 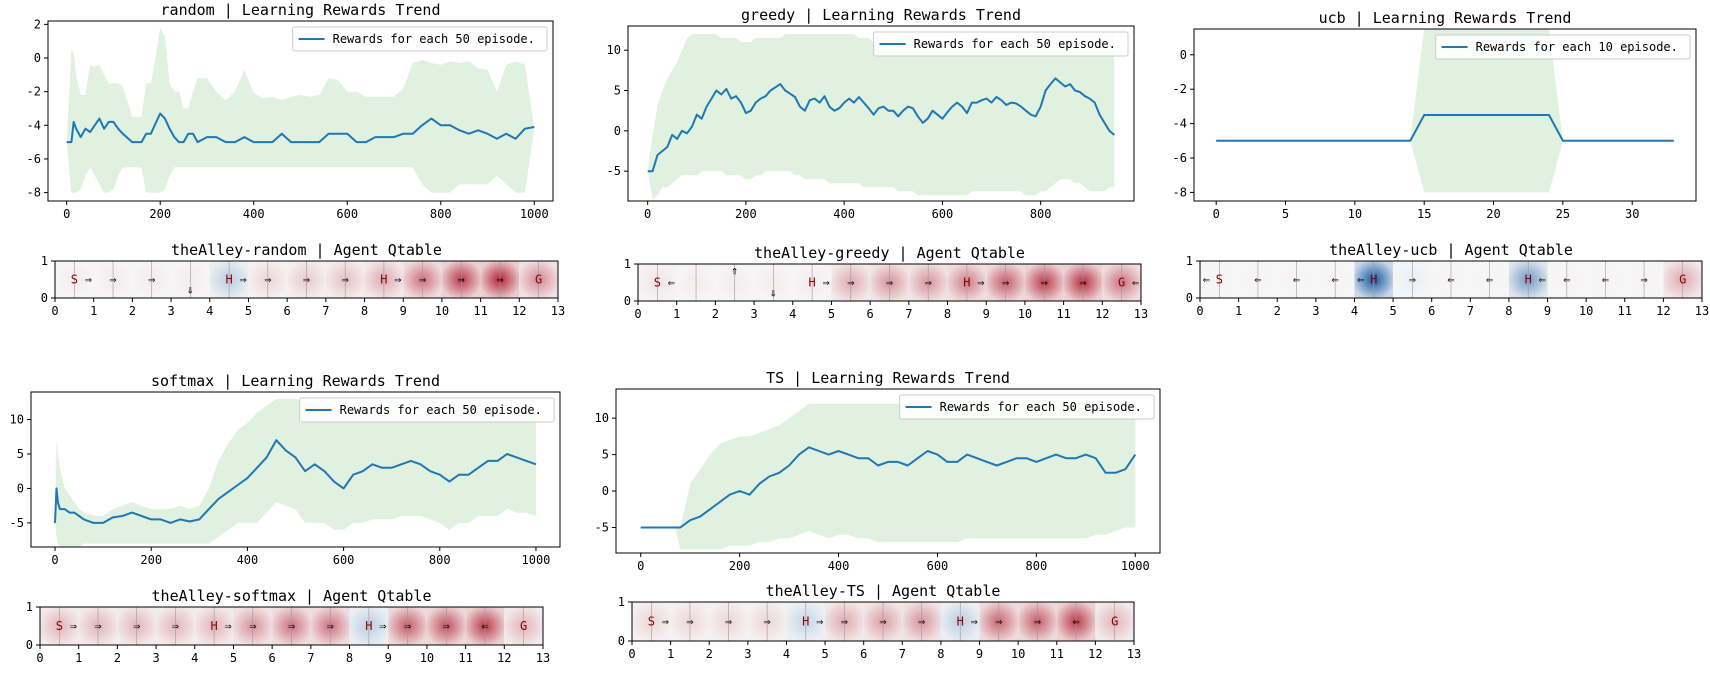 What do you see at coordinates (881, 15) in the screenshot?
I see `chart-title: greedy | Learning Rewards Trend` at bounding box center [881, 15].